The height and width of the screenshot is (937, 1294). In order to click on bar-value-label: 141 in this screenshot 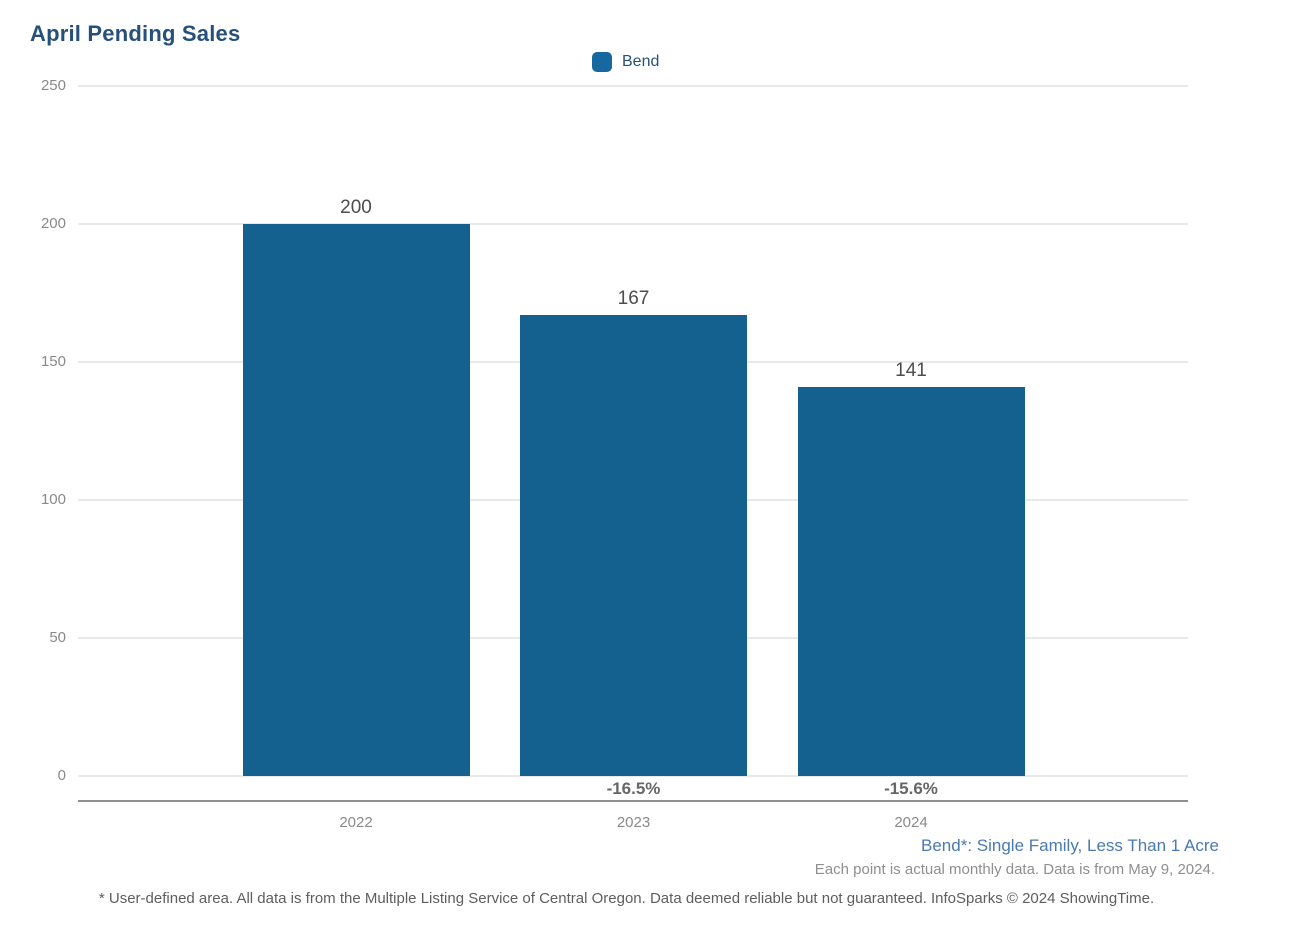, I will do `click(911, 370)`.